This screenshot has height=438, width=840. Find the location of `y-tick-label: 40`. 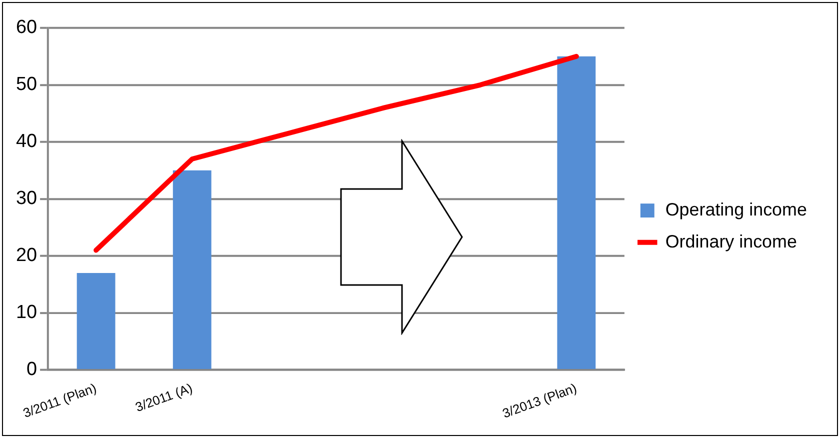

y-tick-label: 40 is located at coordinates (27, 141).